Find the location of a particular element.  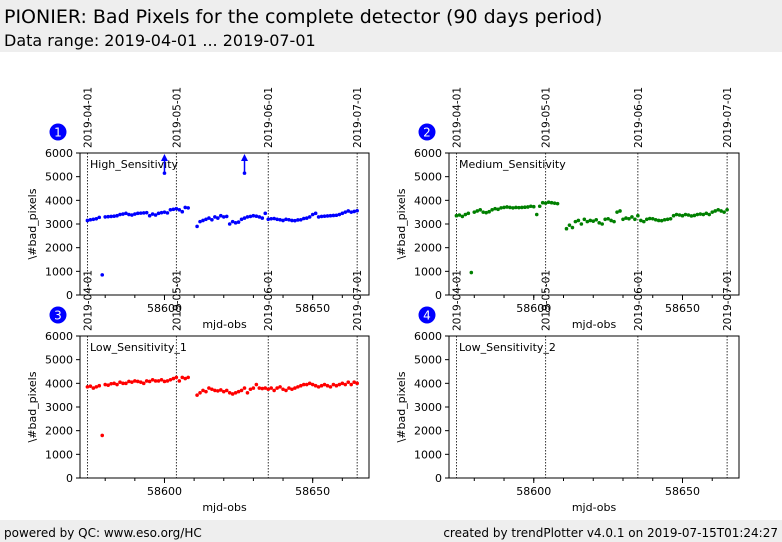

panel-number-badge is located at coordinates (58, 315).